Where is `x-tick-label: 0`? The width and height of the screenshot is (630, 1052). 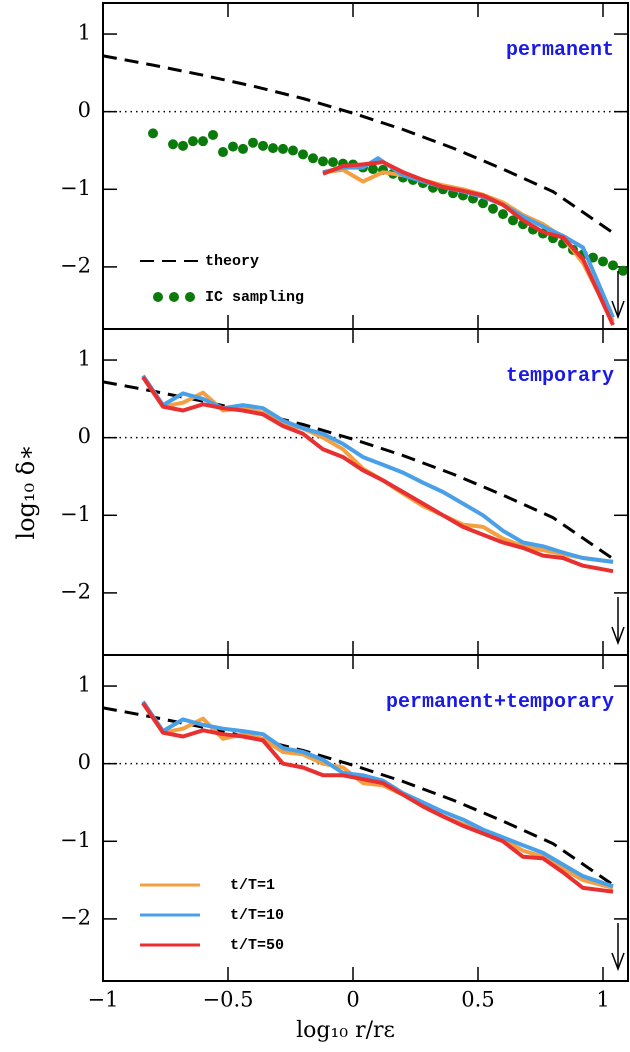
x-tick-label: 0 is located at coordinates (352, 1000).